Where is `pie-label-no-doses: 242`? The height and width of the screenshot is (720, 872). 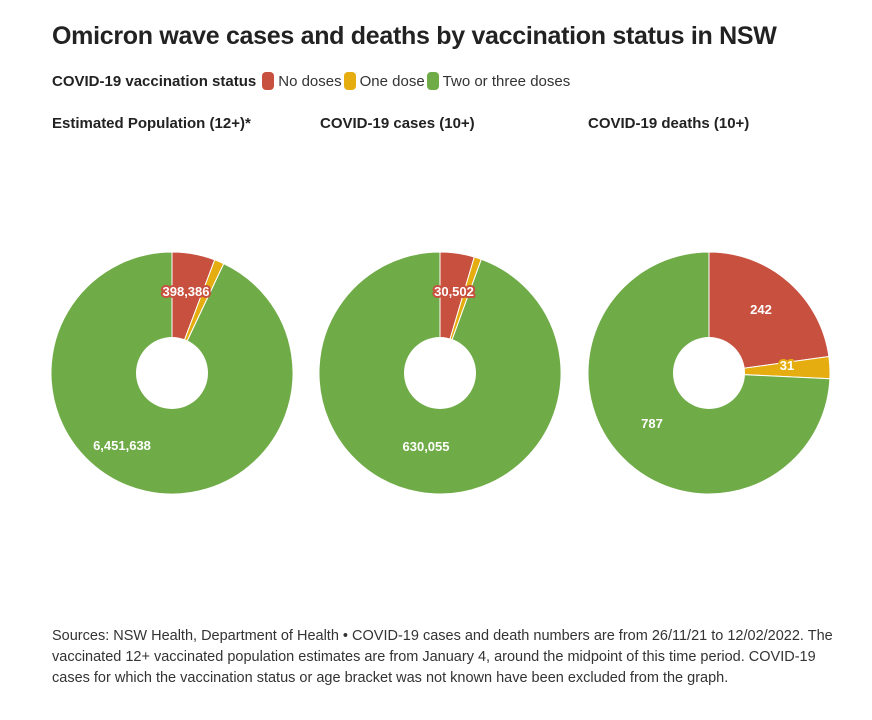 pie-label-no-doses: 242 is located at coordinates (761, 309).